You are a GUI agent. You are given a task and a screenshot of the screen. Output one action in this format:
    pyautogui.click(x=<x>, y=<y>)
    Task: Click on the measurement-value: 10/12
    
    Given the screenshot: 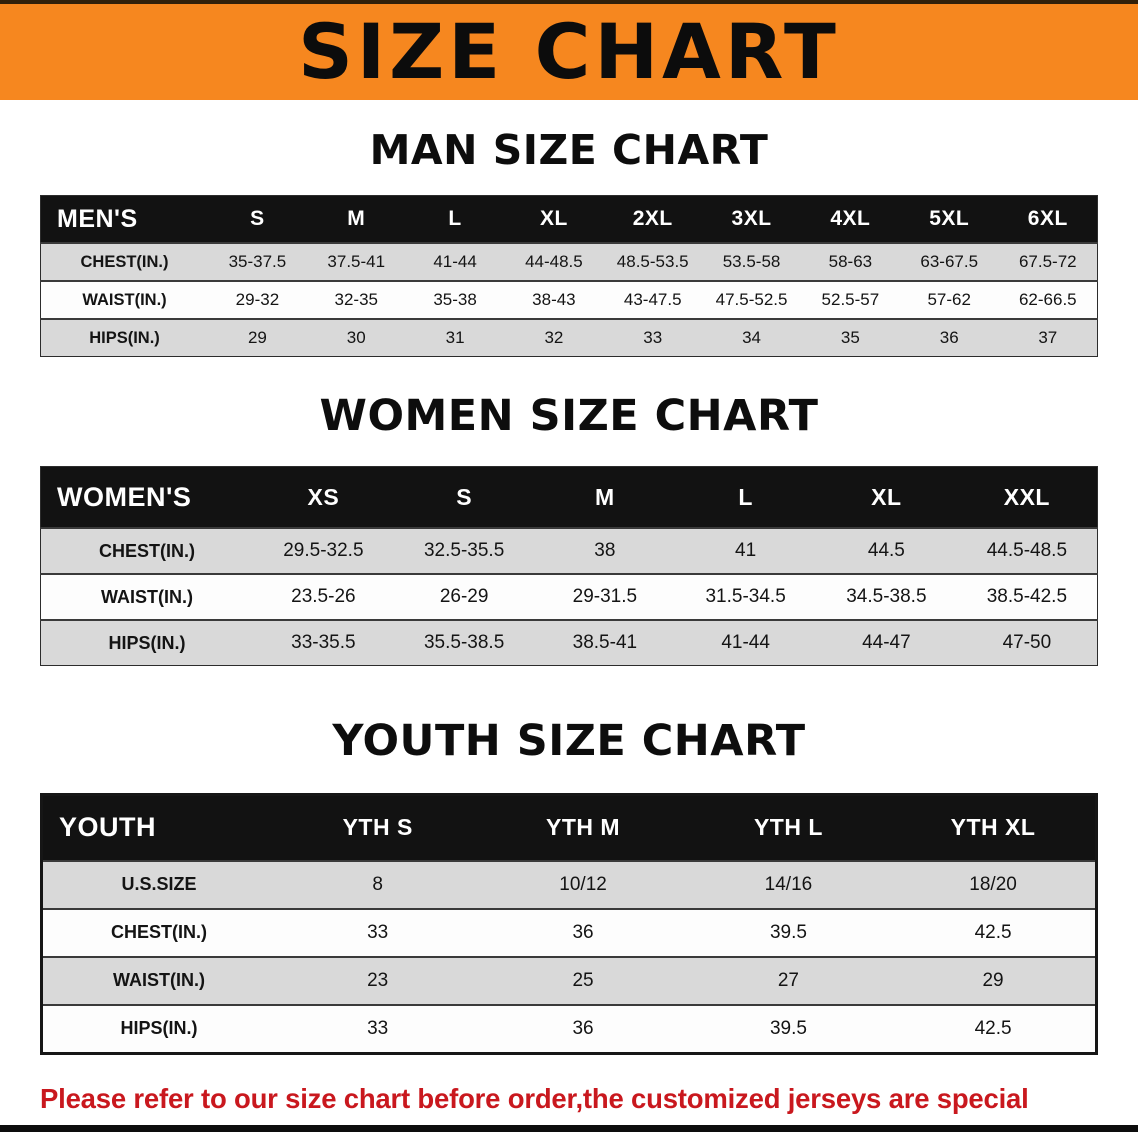 What is the action you would take?
    pyautogui.click(x=583, y=884)
    